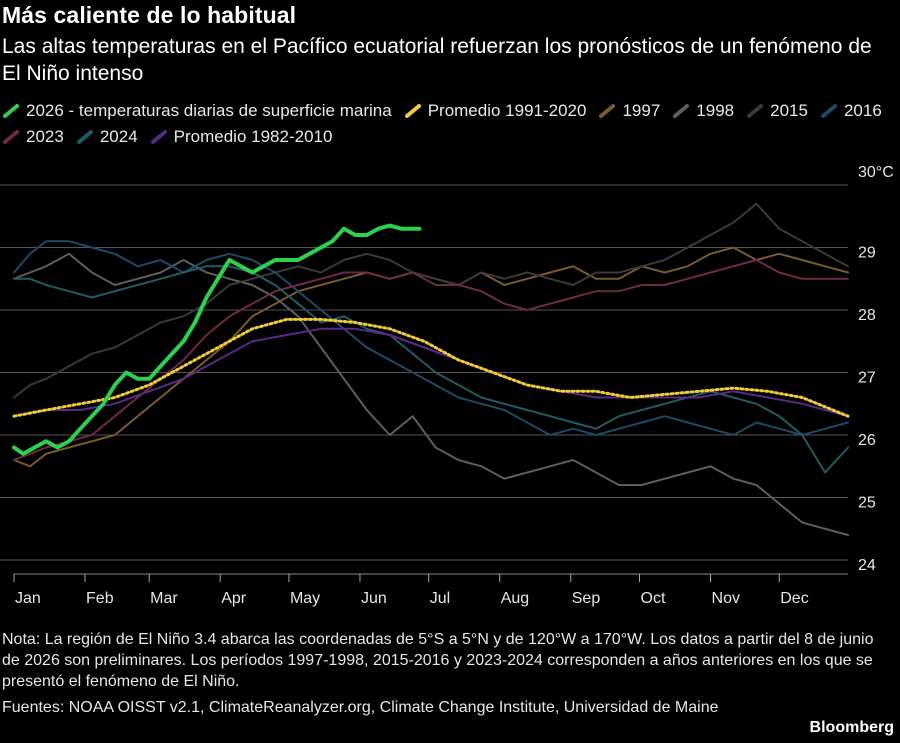 Image resolution: width=900 pixels, height=743 pixels. What do you see at coordinates (164, 598) in the screenshot?
I see `x-tick-label: Mar` at bounding box center [164, 598].